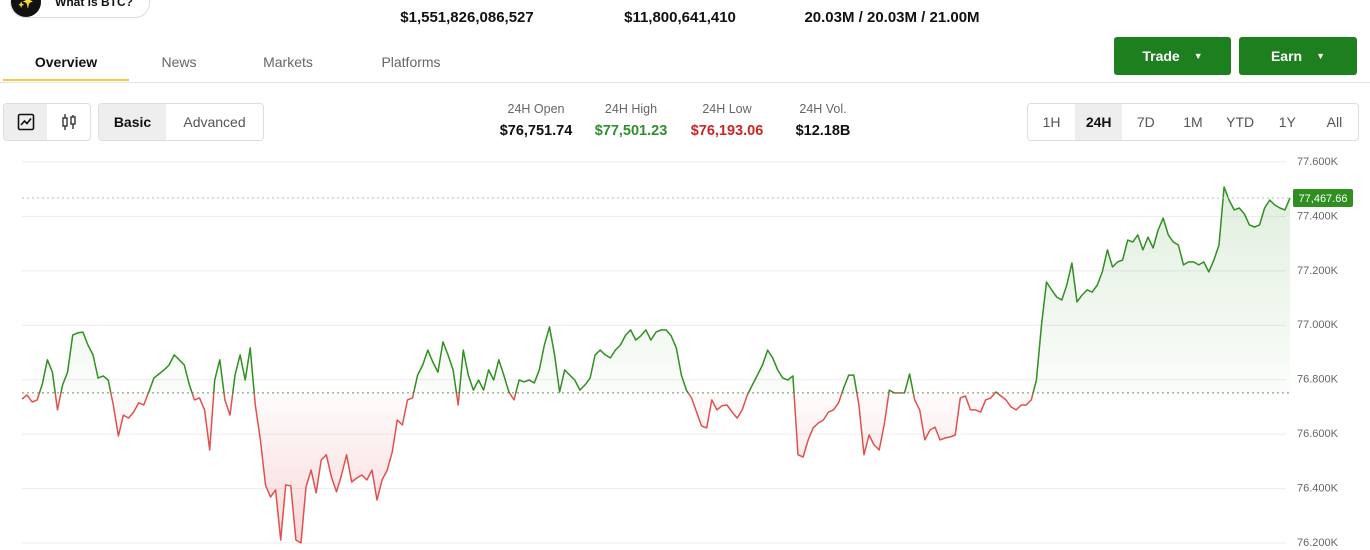 This screenshot has width=1370, height=550. What do you see at coordinates (1161, 56) in the screenshot?
I see `button-label: Trade` at bounding box center [1161, 56].